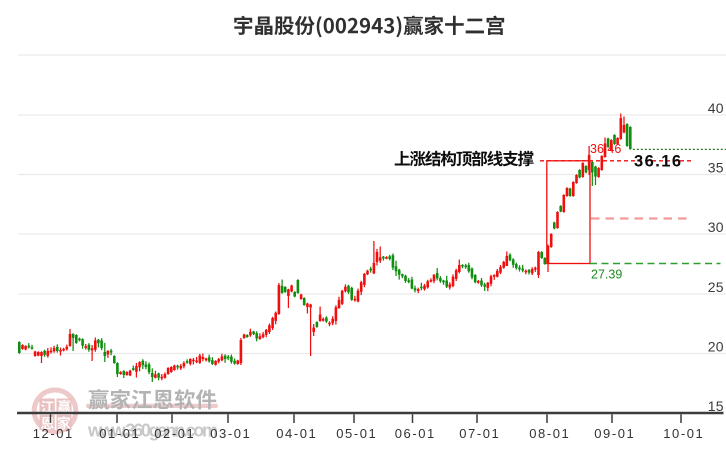 The width and height of the screenshot is (726, 450). What do you see at coordinates (657, 161) in the screenshot?
I see `svg-text: 36.16` at bounding box center [657, 161].